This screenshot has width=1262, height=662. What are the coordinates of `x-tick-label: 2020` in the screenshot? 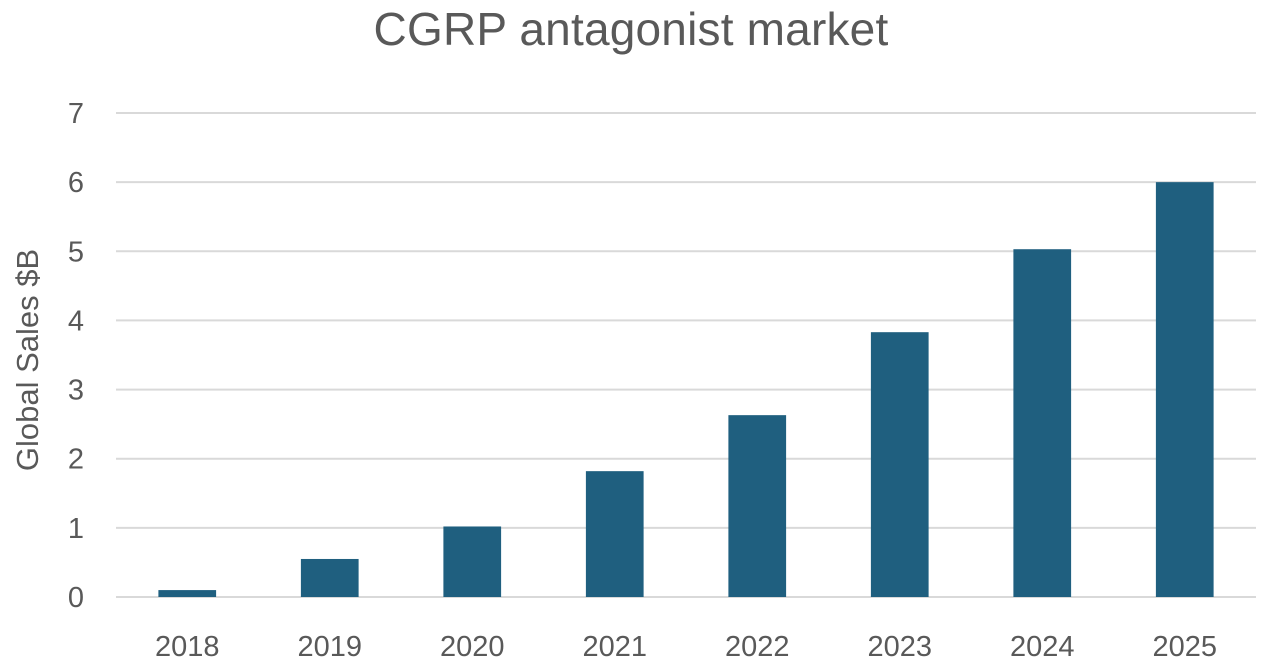 It's located at (472, 646).